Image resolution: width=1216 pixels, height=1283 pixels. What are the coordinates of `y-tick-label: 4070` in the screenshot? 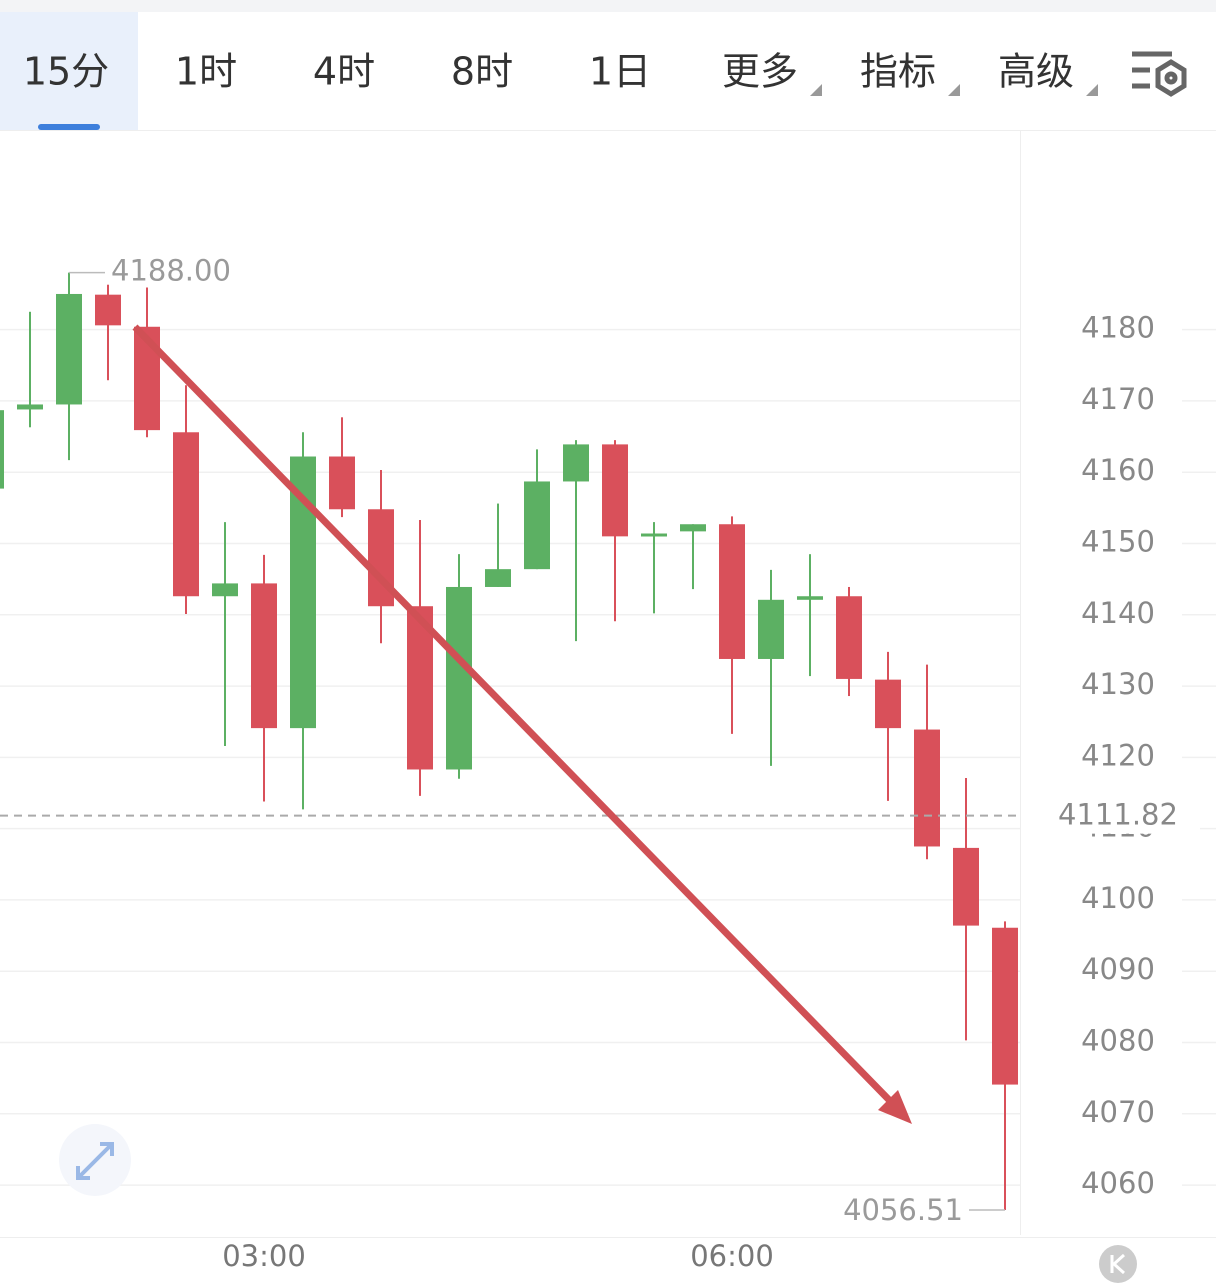 It's located at (1118, 1112).